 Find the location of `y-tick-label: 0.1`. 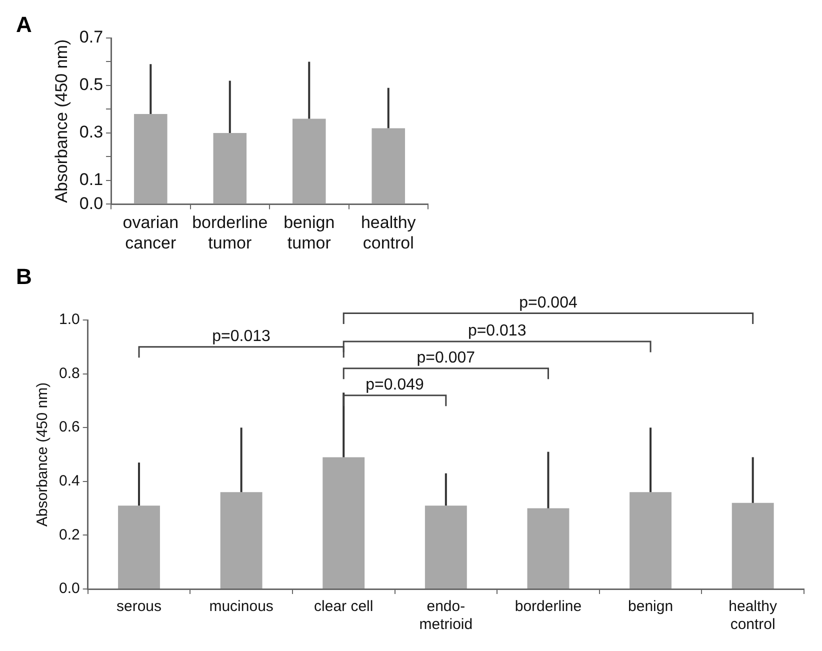

y-tick-label: 0.1 is located at coordinates (91, 180).